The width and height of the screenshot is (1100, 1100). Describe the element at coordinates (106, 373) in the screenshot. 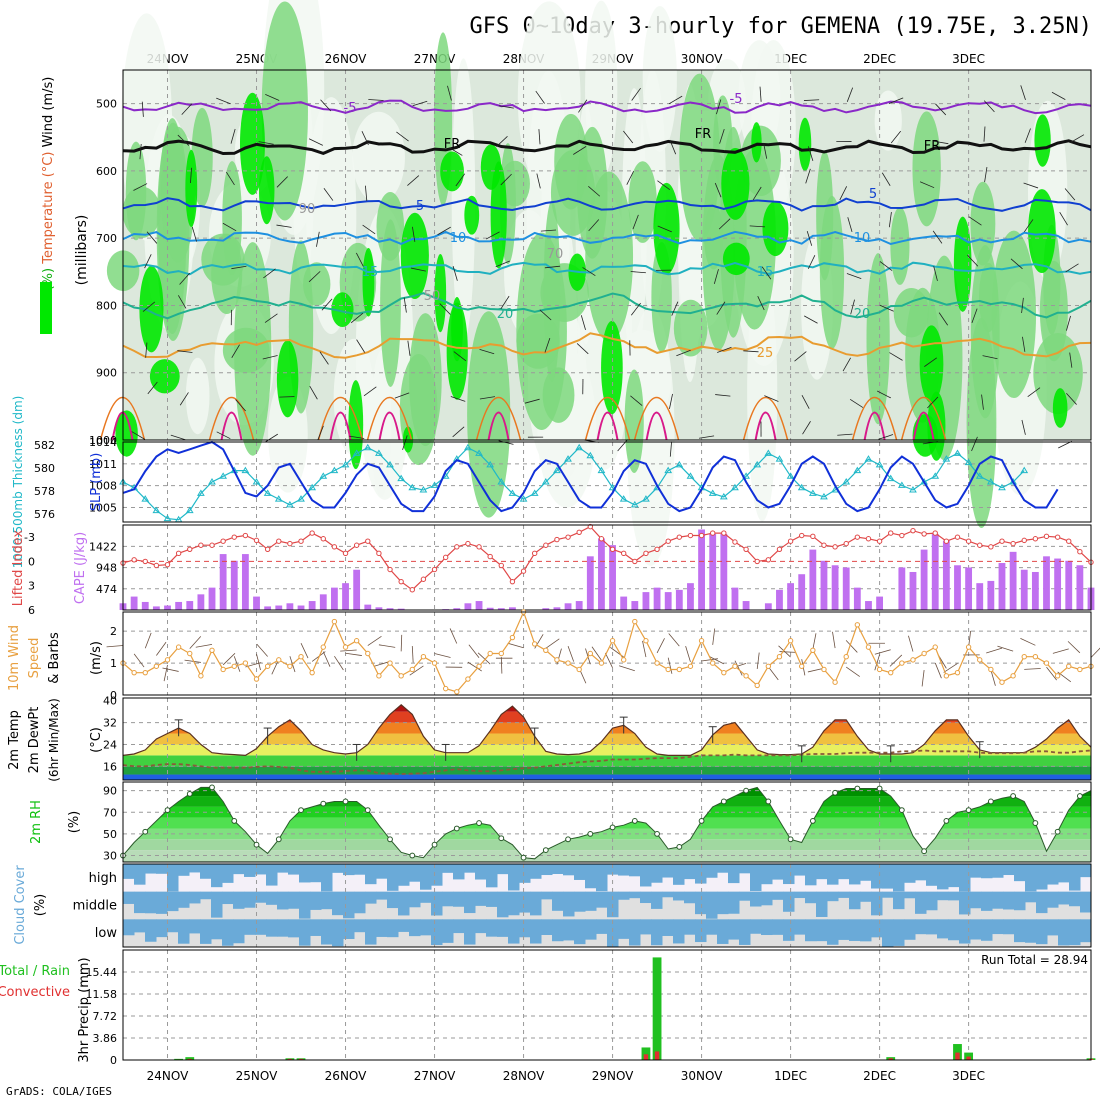

I see `pressure-tick: 900` at that location.